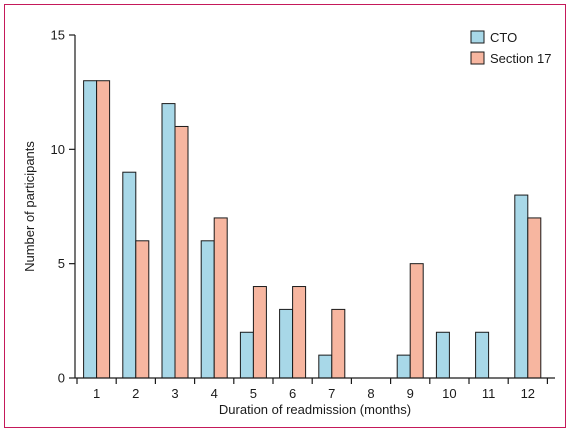 This screenshot has width=572, height=432. Describe the element at coordinates (528, 393) in the screenshot. I see `x-tick-label: 12` at that location.